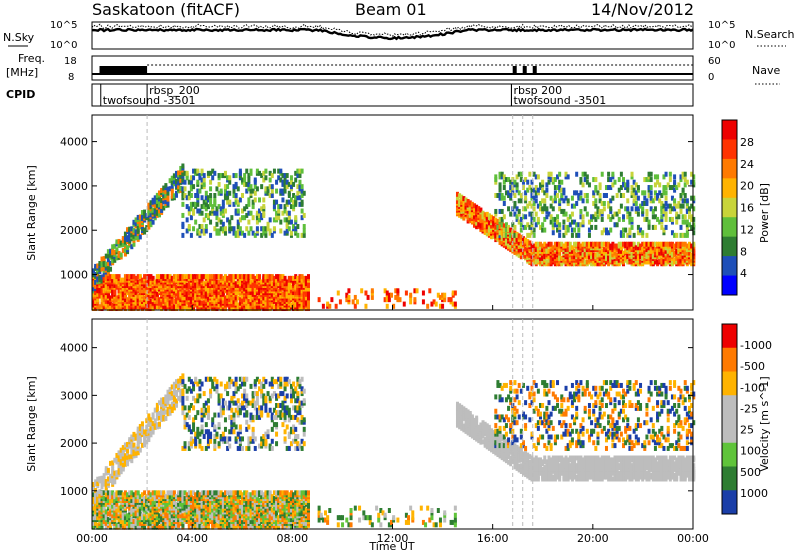  I want to click on colorbar-segment, so click(729, 130).